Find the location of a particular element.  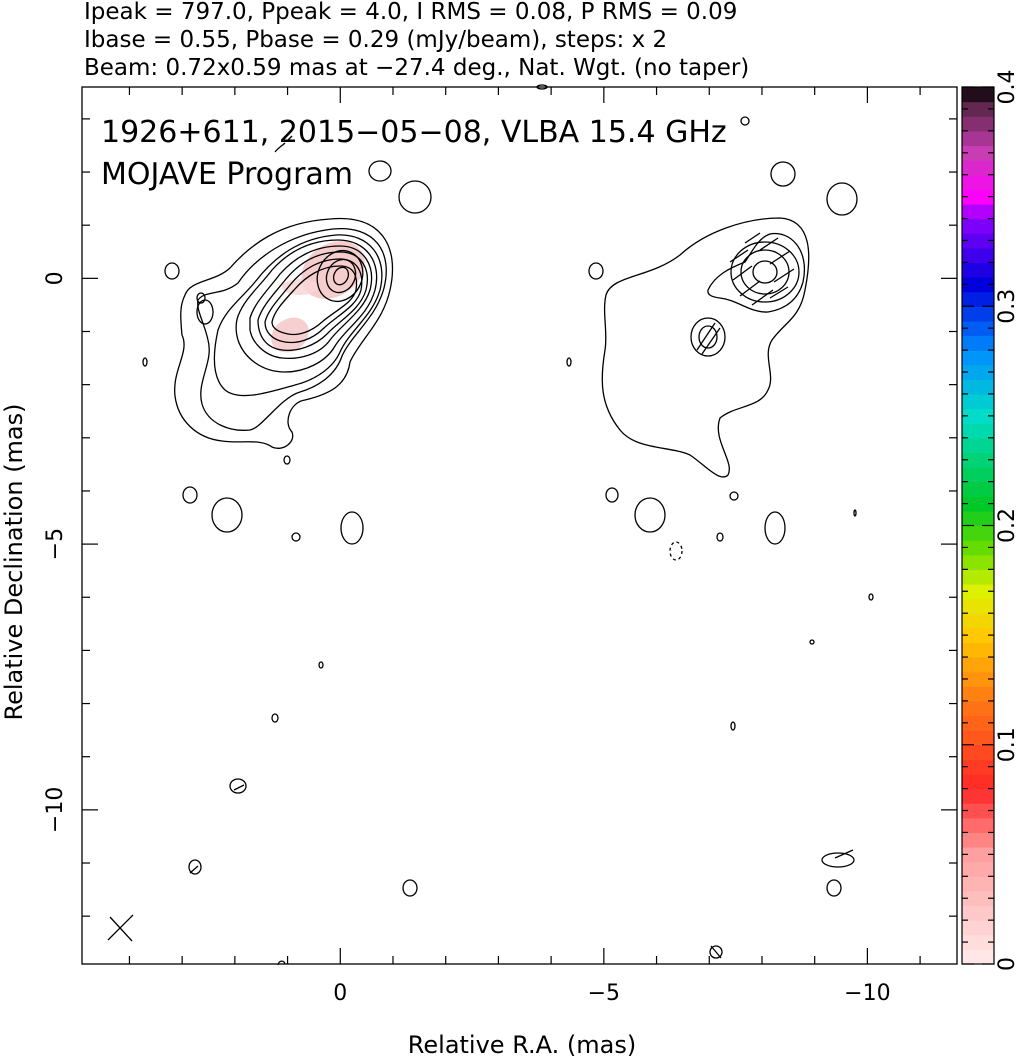

colorbar-tick-label: 0 is located at coordinates (1007, 964).